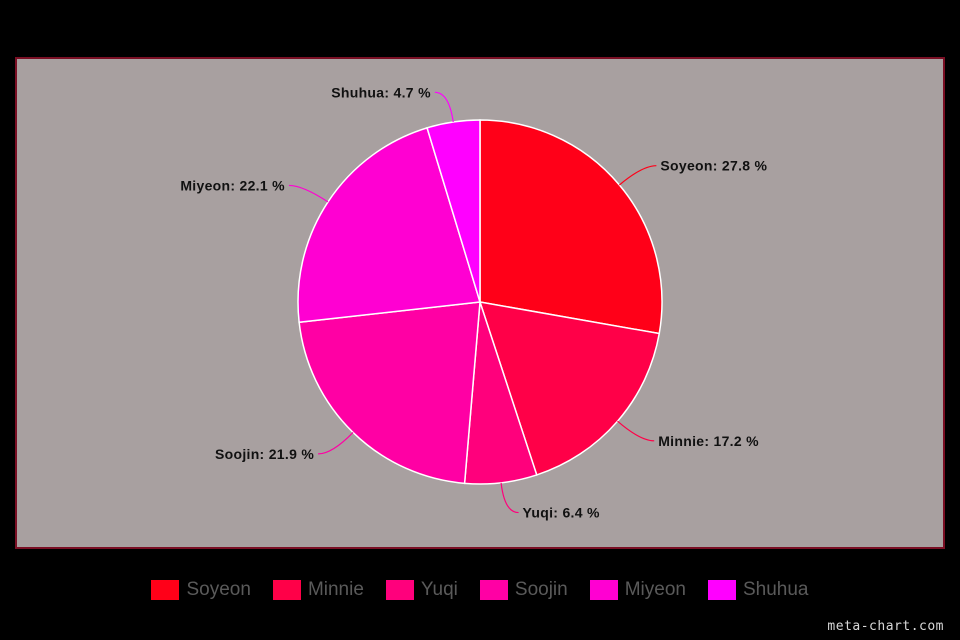 The image size is (960, 640). I want to click on legend-item-soyeon: Soyeon, so click(201, 590).